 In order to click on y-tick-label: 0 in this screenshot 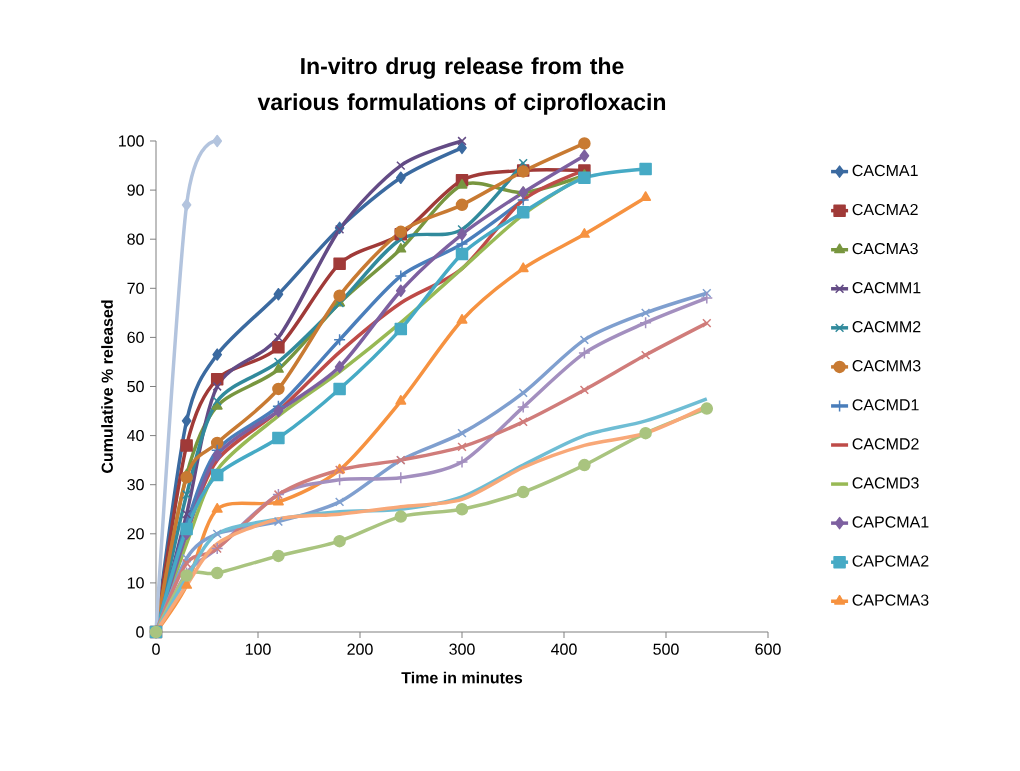, I will do `click(140, 632)`.